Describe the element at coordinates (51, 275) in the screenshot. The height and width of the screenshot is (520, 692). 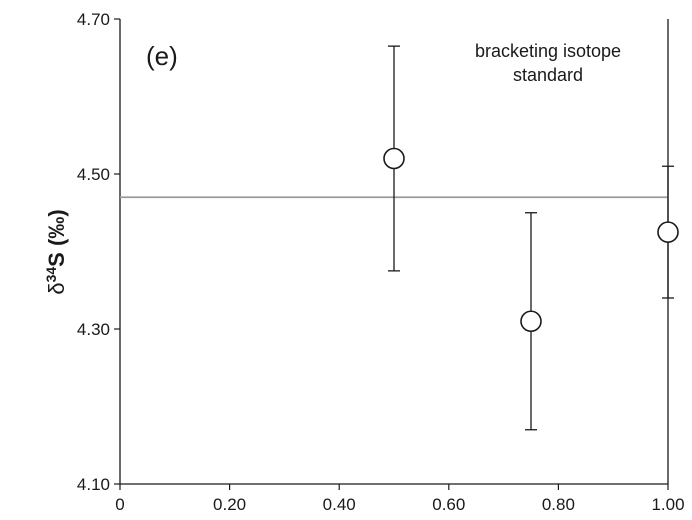
I see `y-axis-title-superscript: 34` at that location.